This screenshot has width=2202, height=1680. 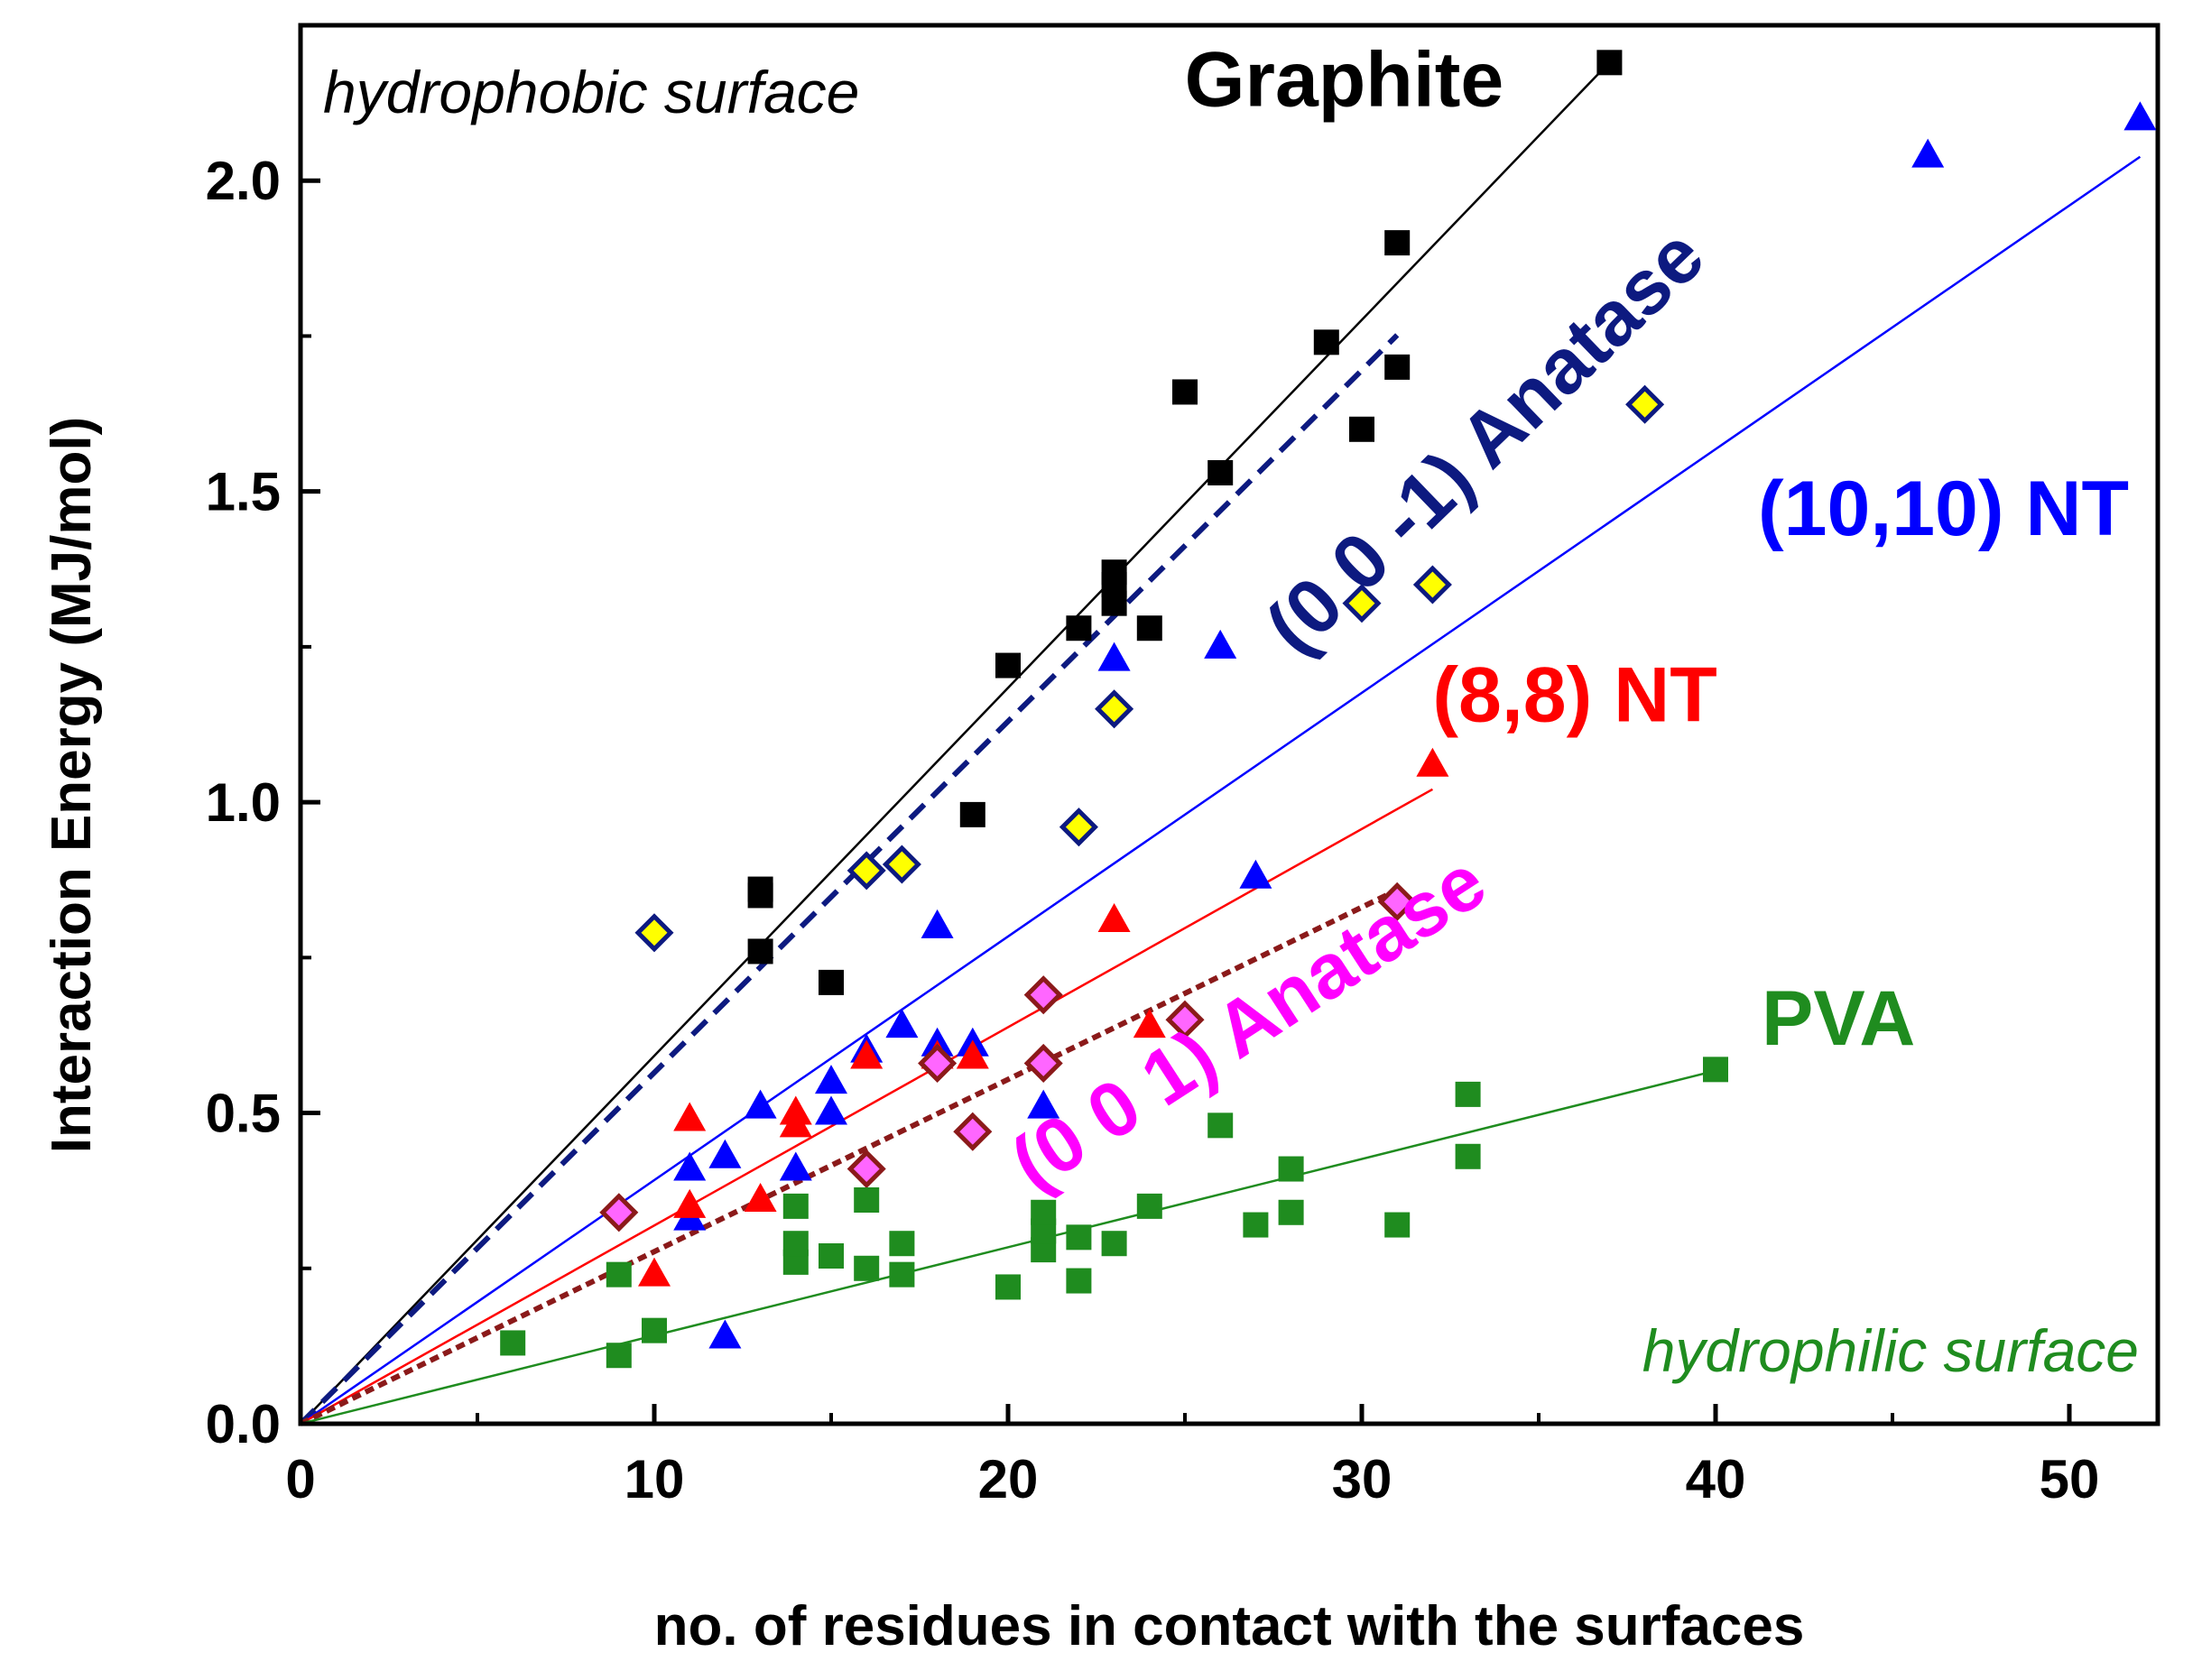 I want to click on 0-0-1-anatase-label: (0 0 -1) Anatase, so click(x=1485, y=441).